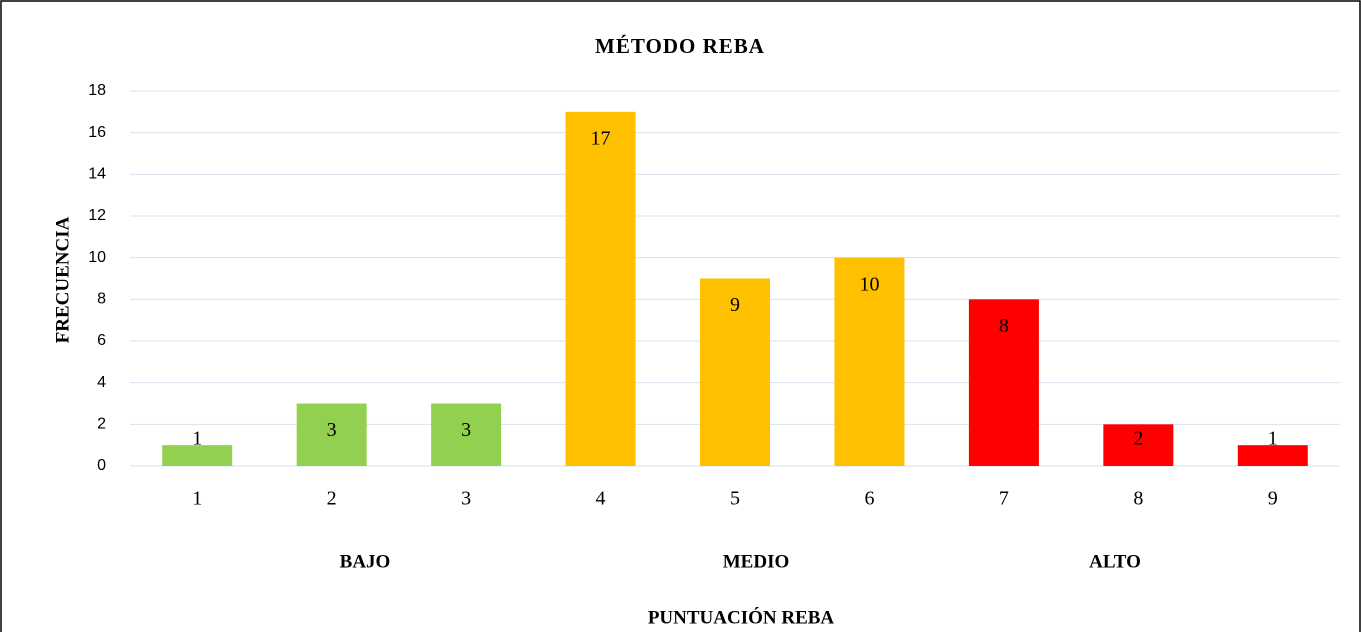 The image size is (1361, 632). What do you see at coordinates (97, 215) in the screenshot?
I see `y-tick-label: 12` at bounding box center [97, 215].